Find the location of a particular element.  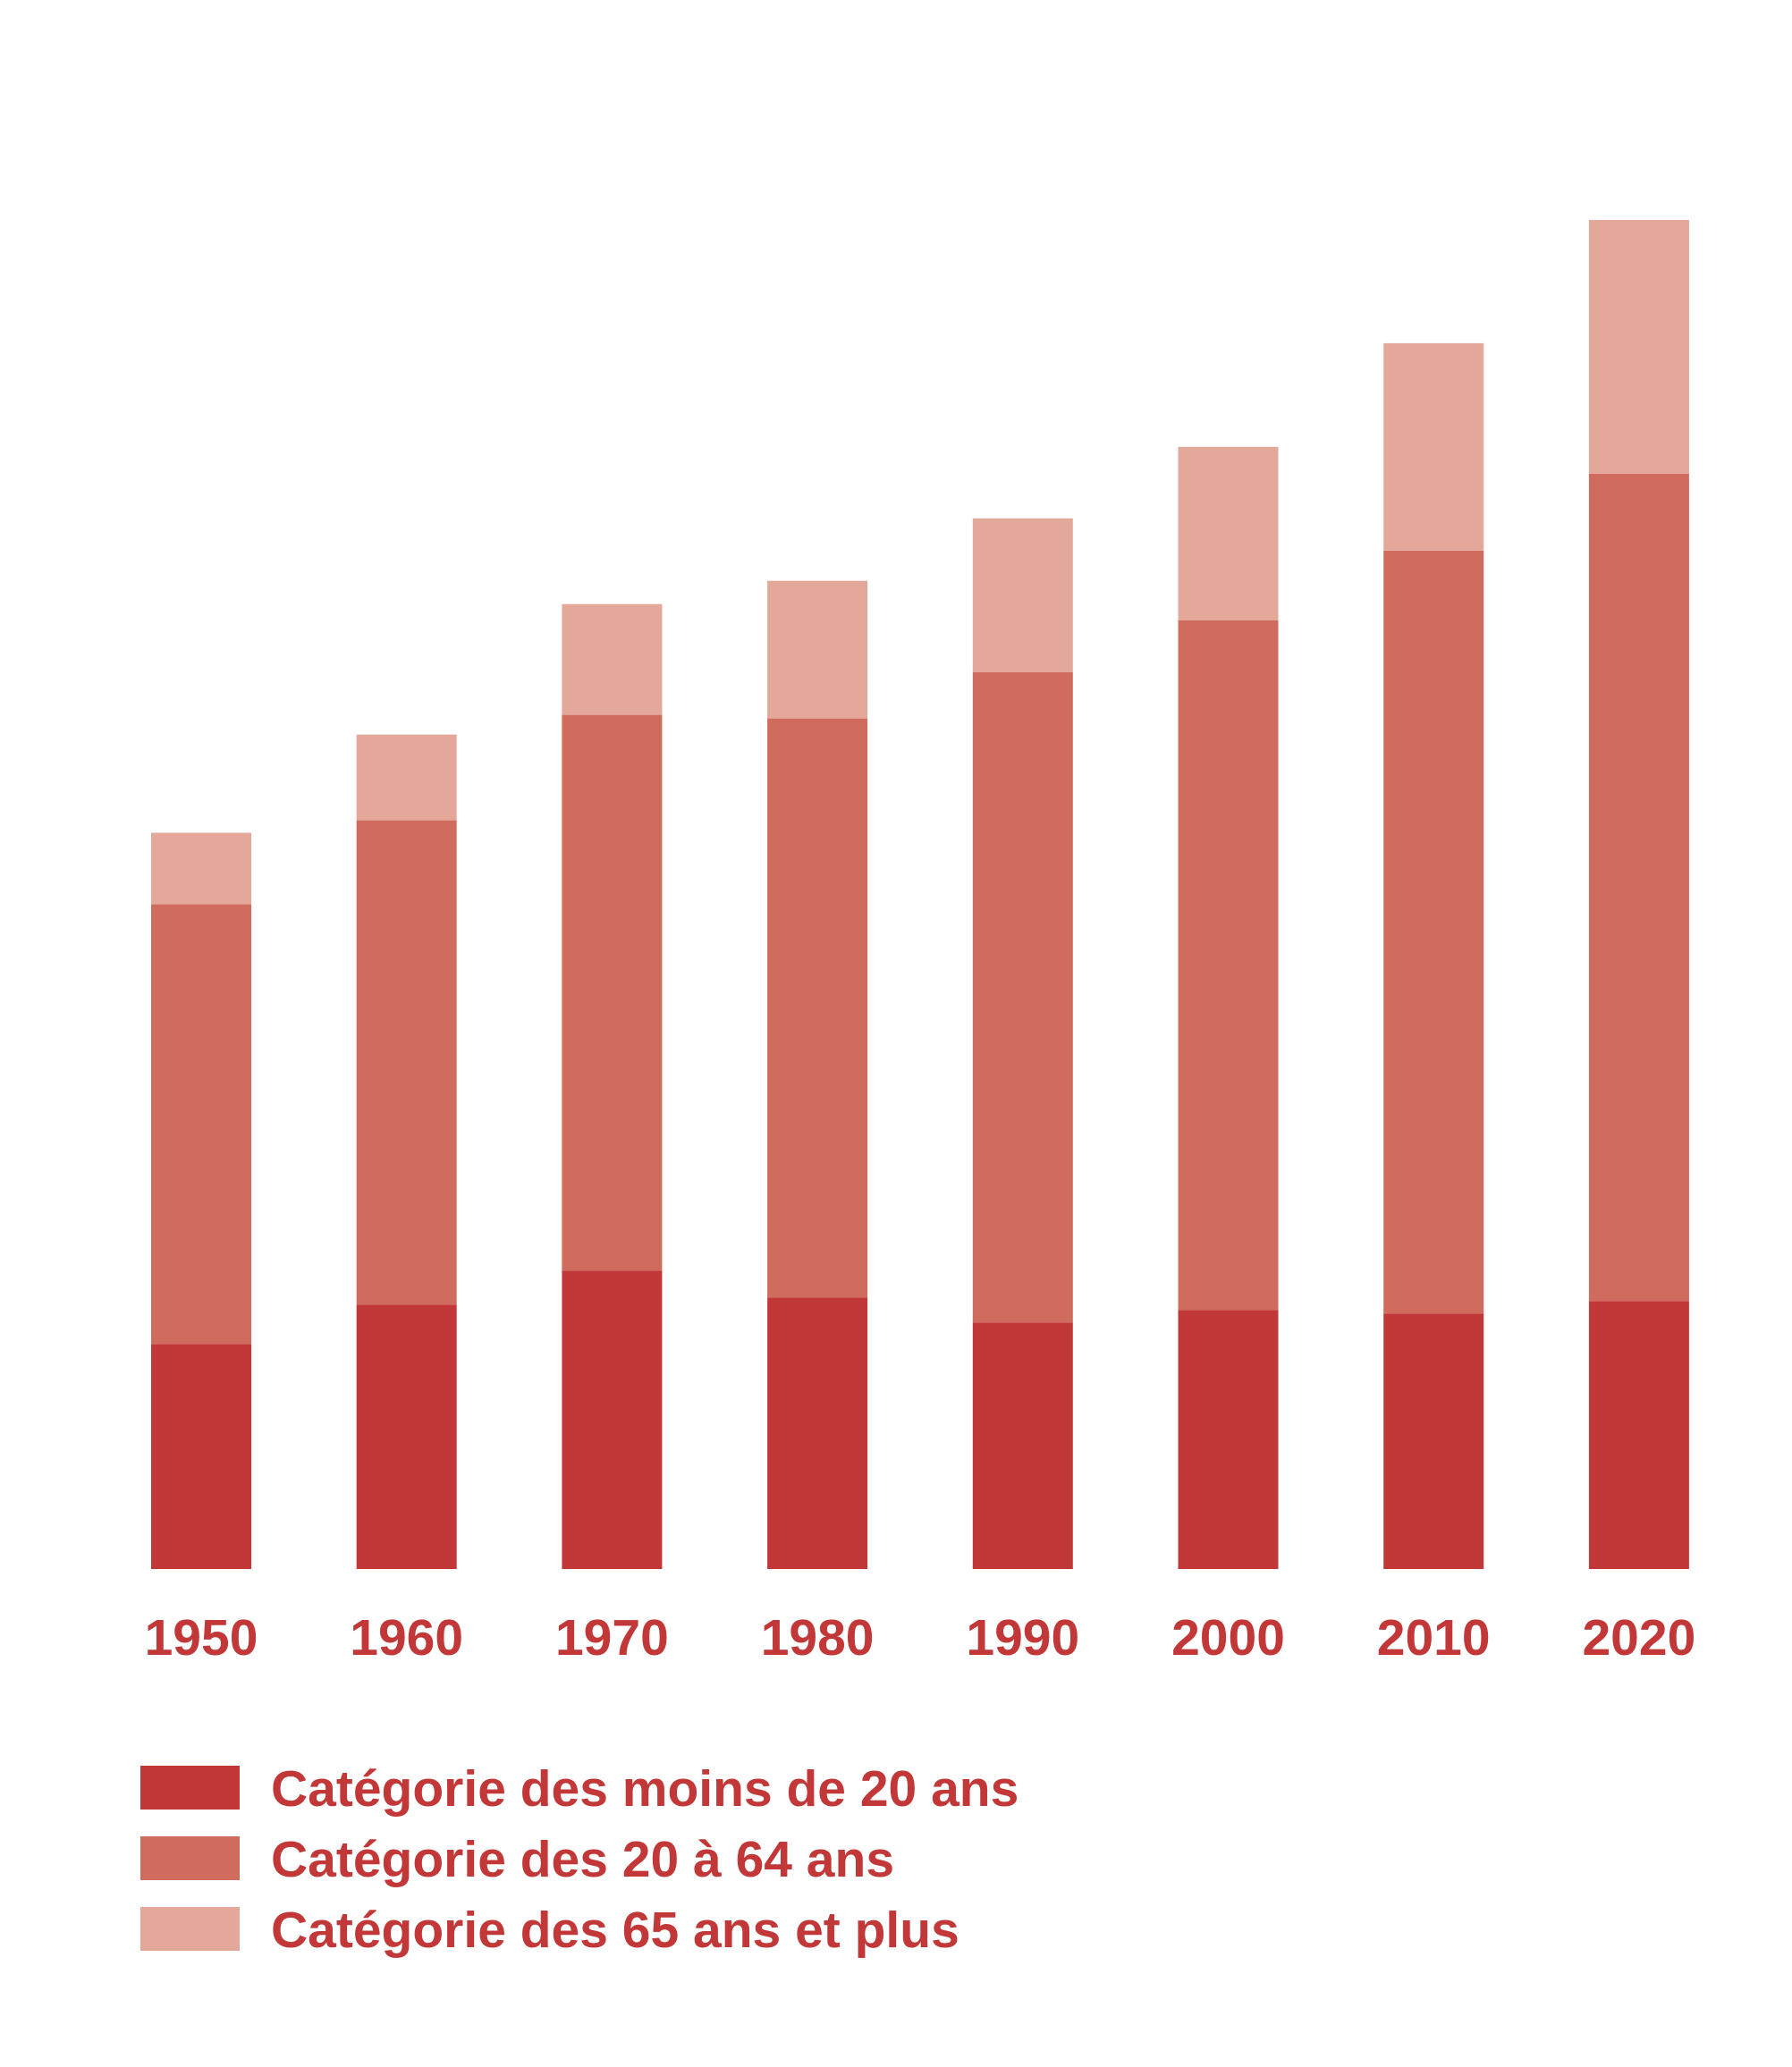

legend-label-2: Catégorie des 20 à 64 ans is located at coordinates (582, 1859).